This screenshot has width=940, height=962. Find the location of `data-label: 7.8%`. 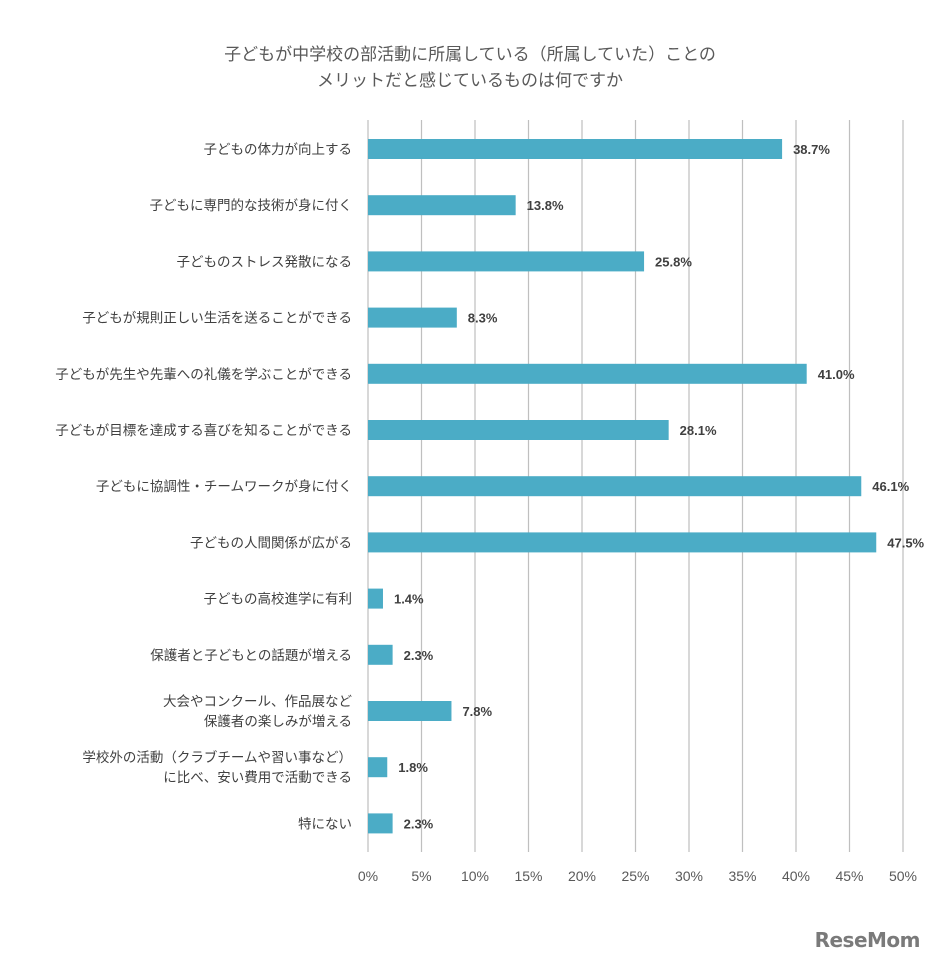

data-label: 7.8% is located at coordinates (477, 711).